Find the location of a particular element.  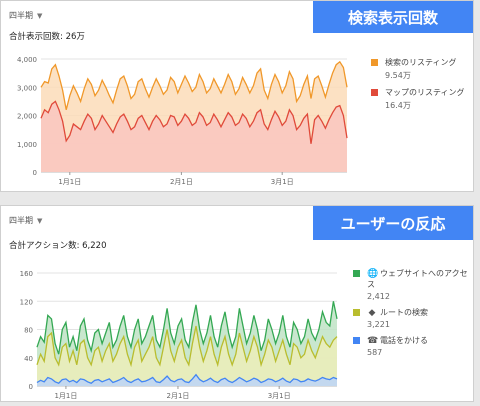

y-tick-label: 120 is located at coordinates (26, 302).